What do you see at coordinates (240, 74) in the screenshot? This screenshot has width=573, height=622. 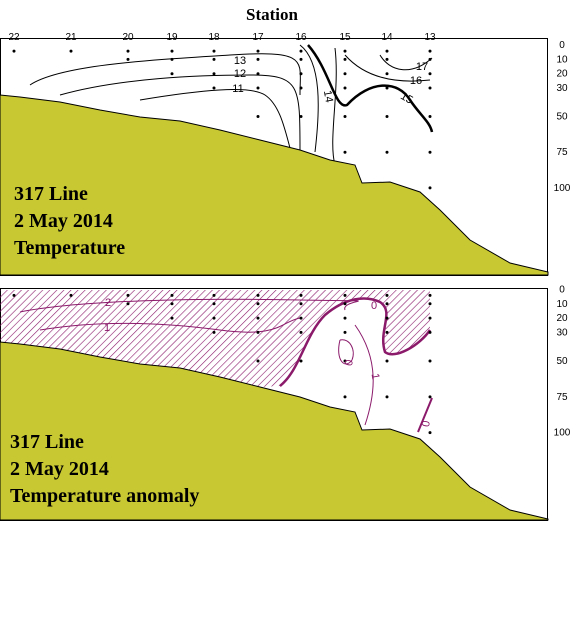 I see `contour-label: 12` at bounding box center [240, 74].